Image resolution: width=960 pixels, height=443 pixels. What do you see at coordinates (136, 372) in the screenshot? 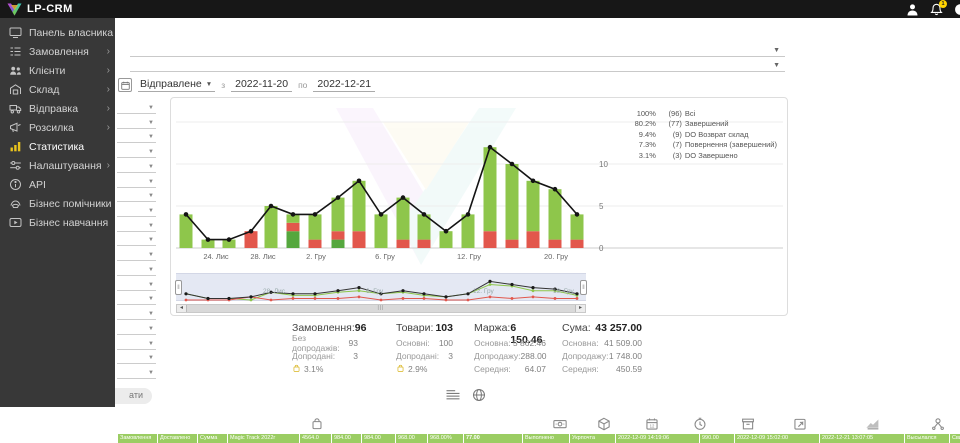
I see `side-filter-select-19: ▼` at bounding box center [136, 372].